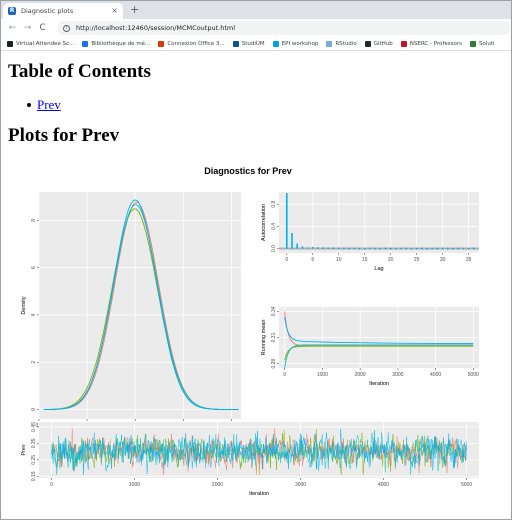 The image size is (512, 520). Describe the element at coordinates (417, 260) in the screenshot. I see `acf-xtick-label: 25` at that location.